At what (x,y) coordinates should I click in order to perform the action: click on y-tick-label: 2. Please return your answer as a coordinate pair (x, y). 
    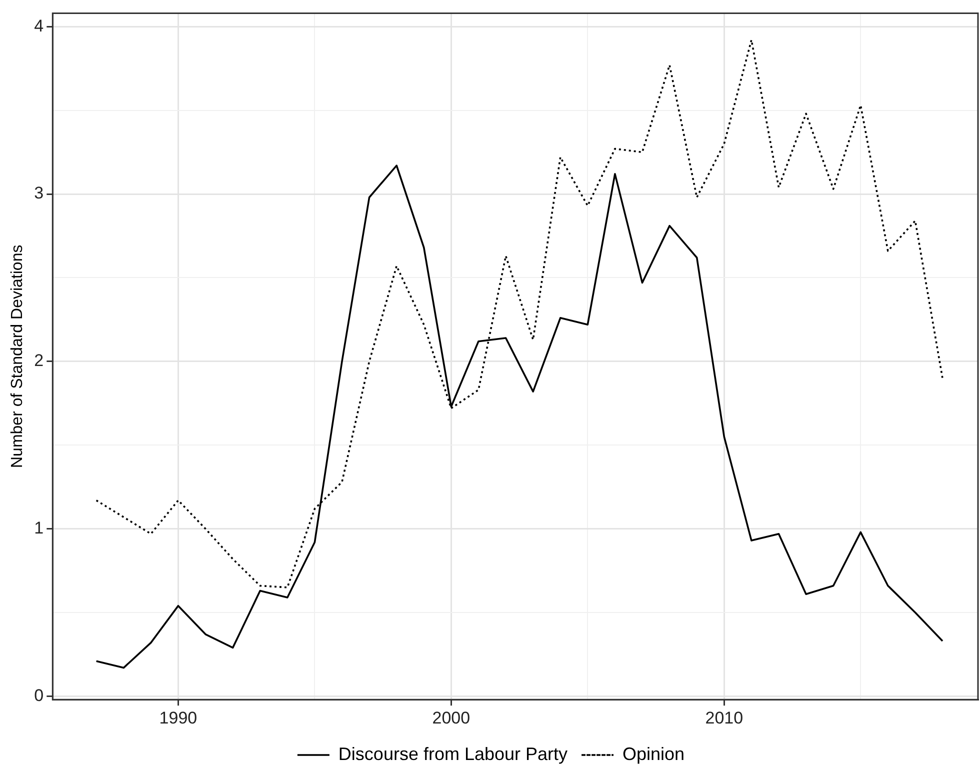
    Looking at the image, I should click on (39, 360).